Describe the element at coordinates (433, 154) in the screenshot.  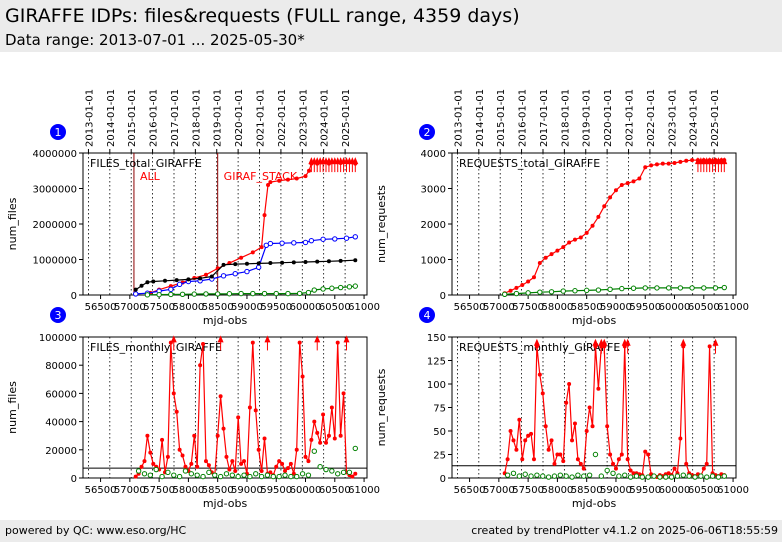
I see `y-tick-label: 4000` at that location.